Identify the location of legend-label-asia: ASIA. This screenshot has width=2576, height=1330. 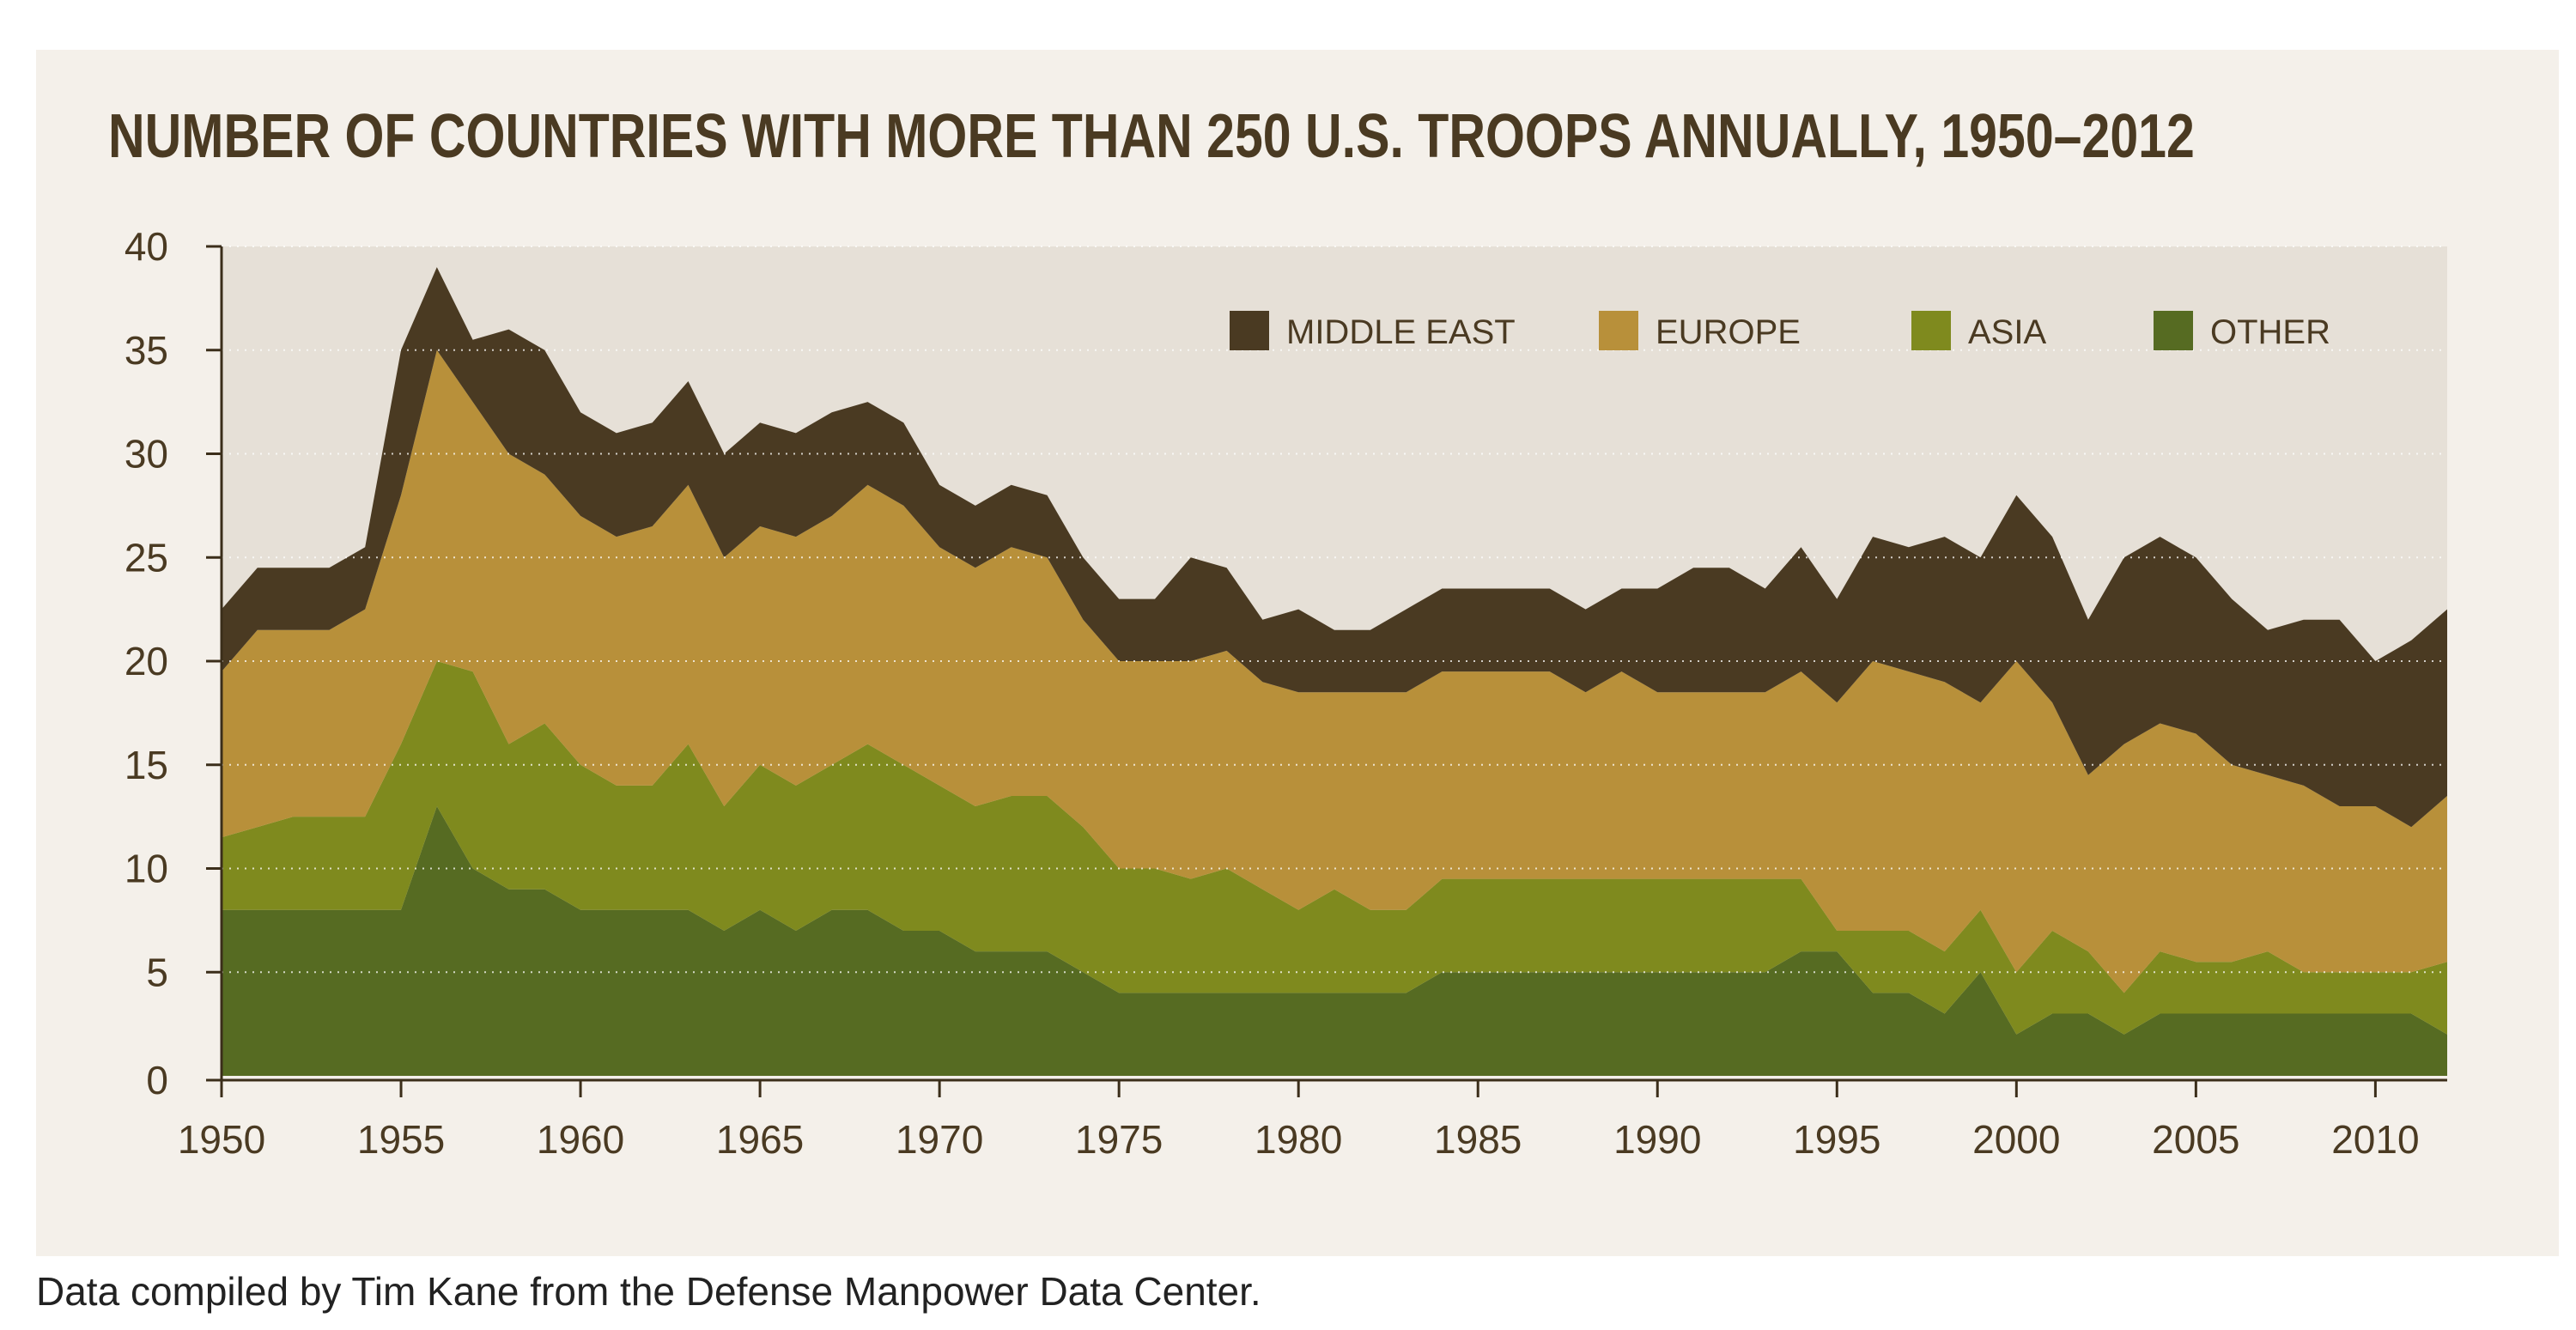
(2007, 332).